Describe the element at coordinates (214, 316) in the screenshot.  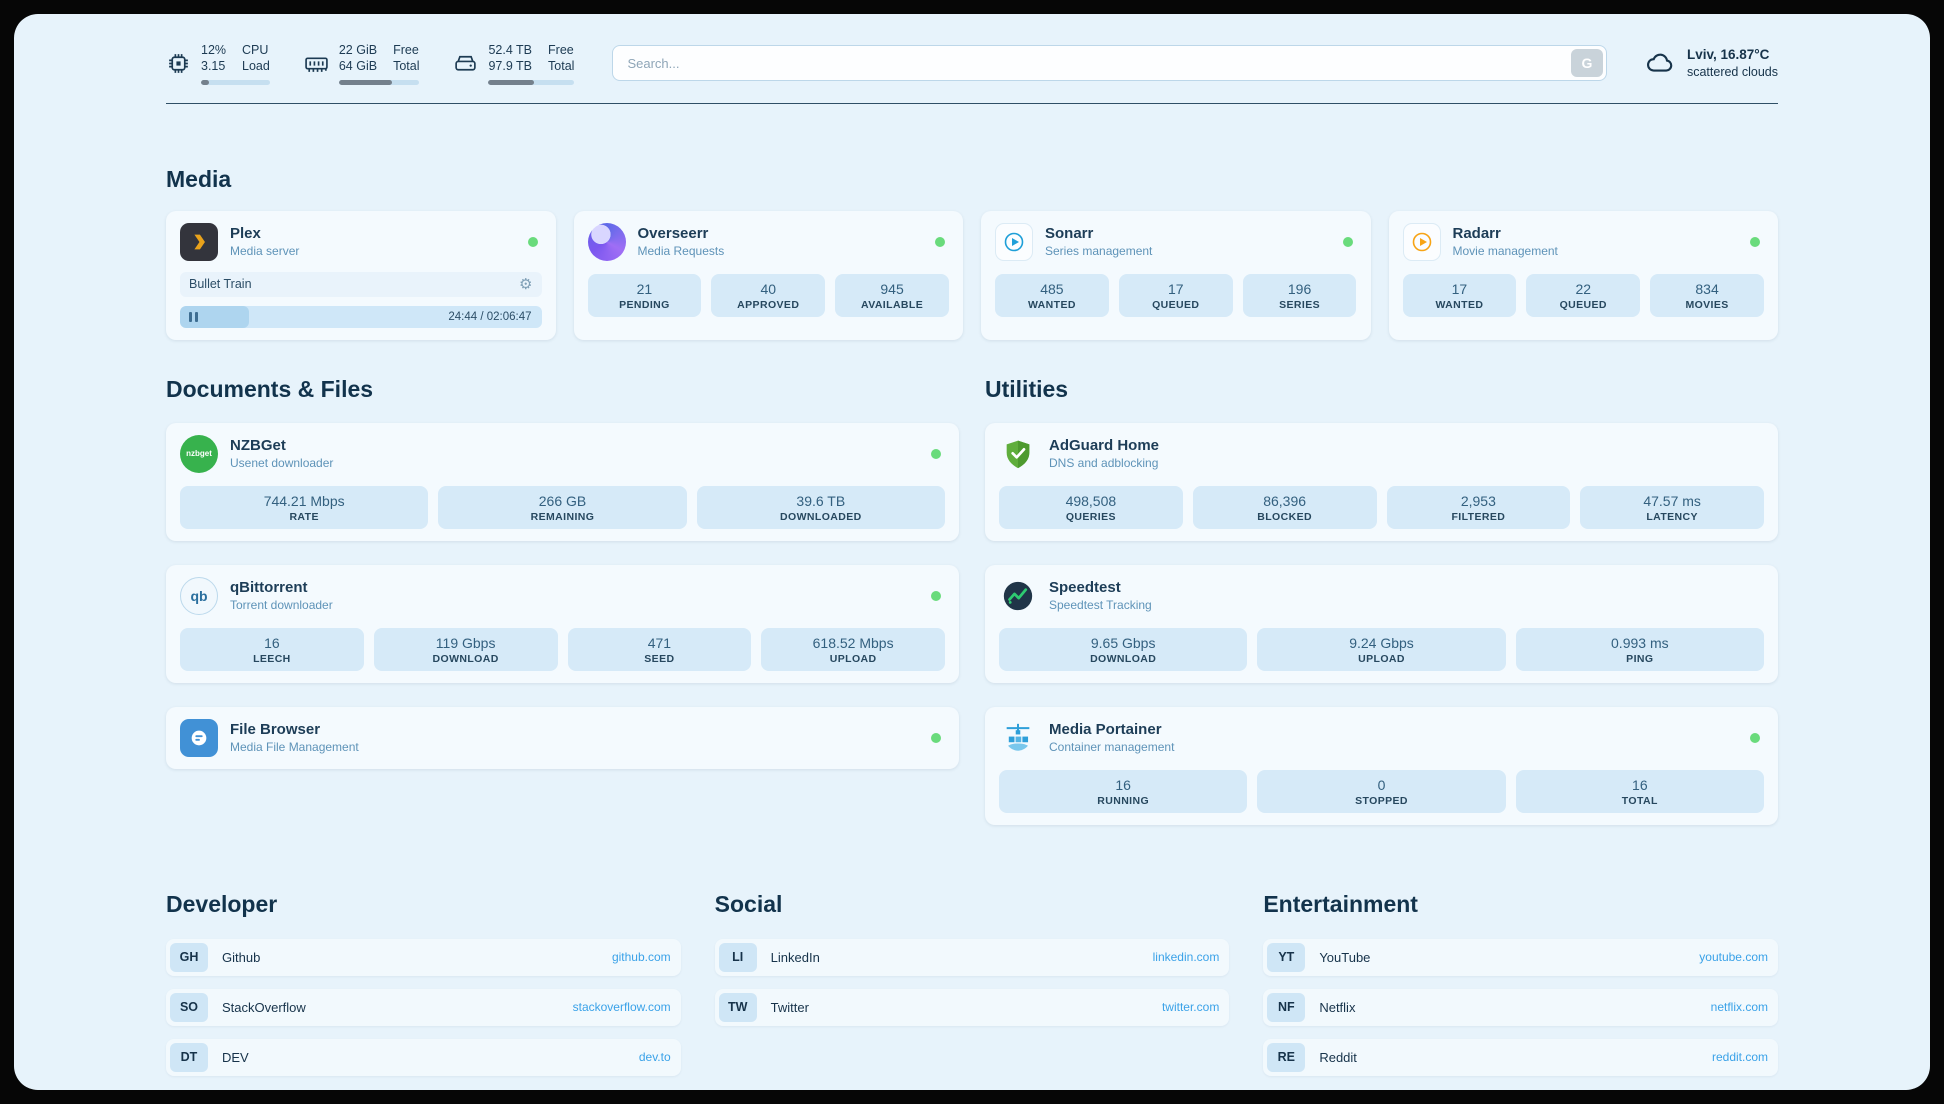
I see `playback-progress-fill` at that location.